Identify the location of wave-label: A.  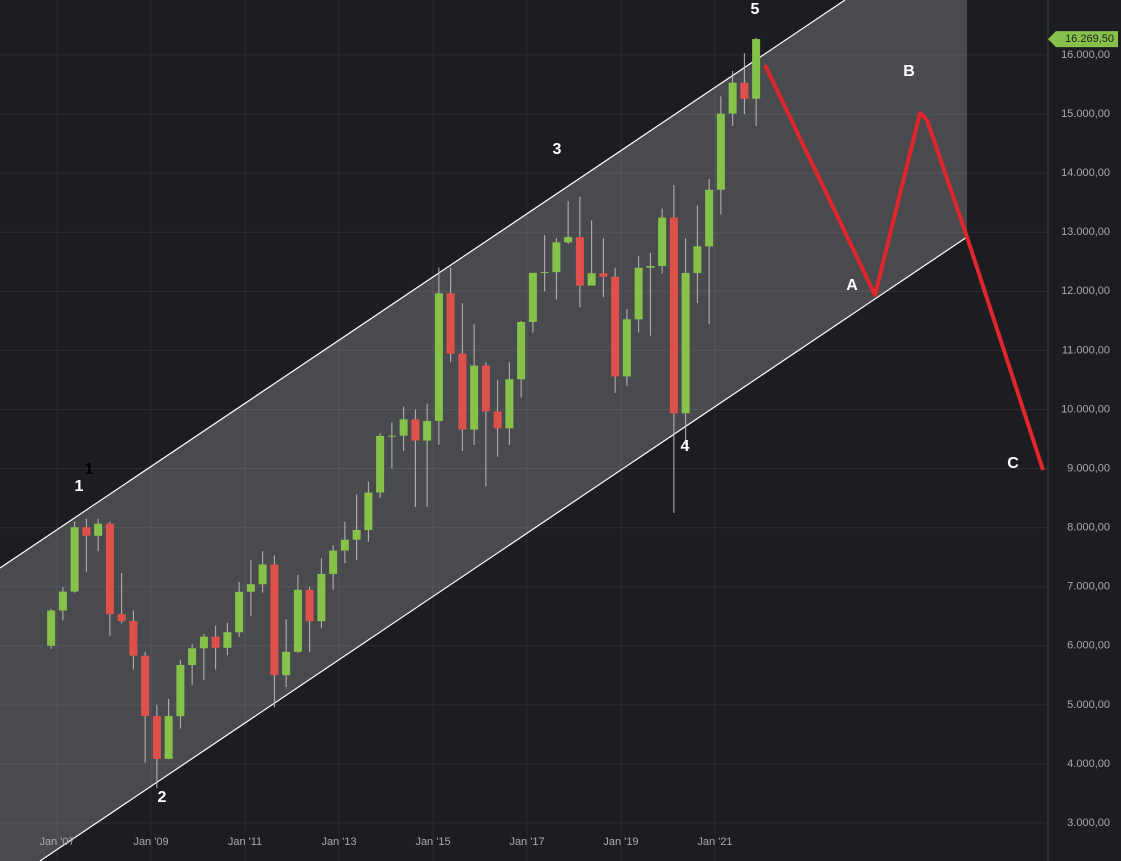
(852, 285).